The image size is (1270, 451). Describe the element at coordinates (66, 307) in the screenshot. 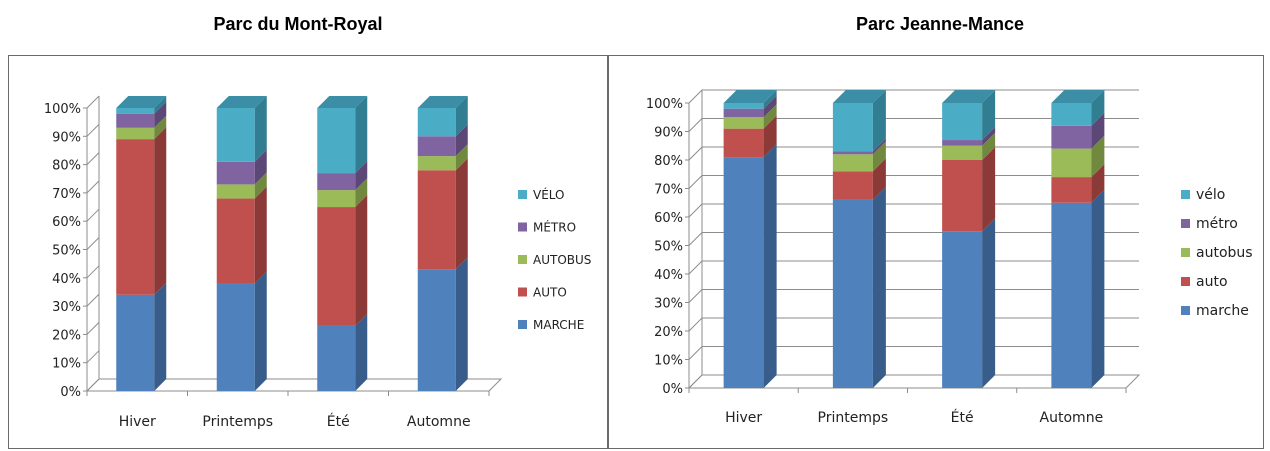

I see `y-tick-label: 30%` at that location.